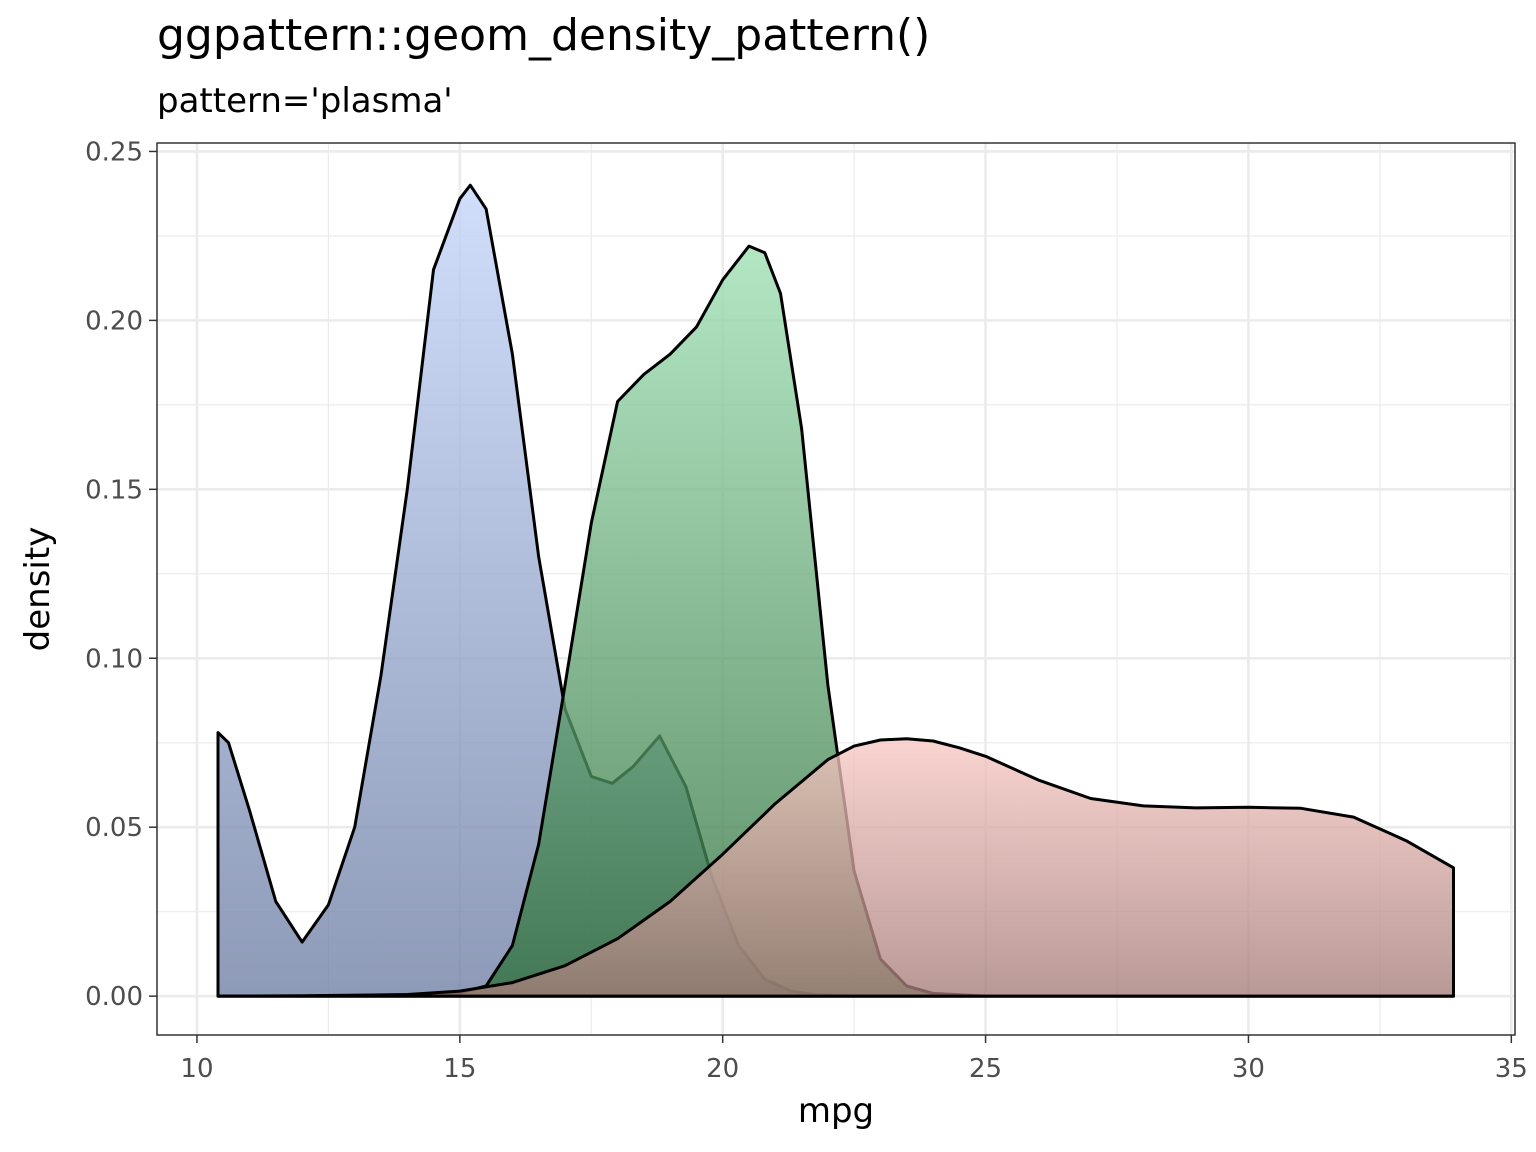  Describe the element at coordinates (1511, 1069) in the screenshot. I see `x-tick-label: 35` at that location.